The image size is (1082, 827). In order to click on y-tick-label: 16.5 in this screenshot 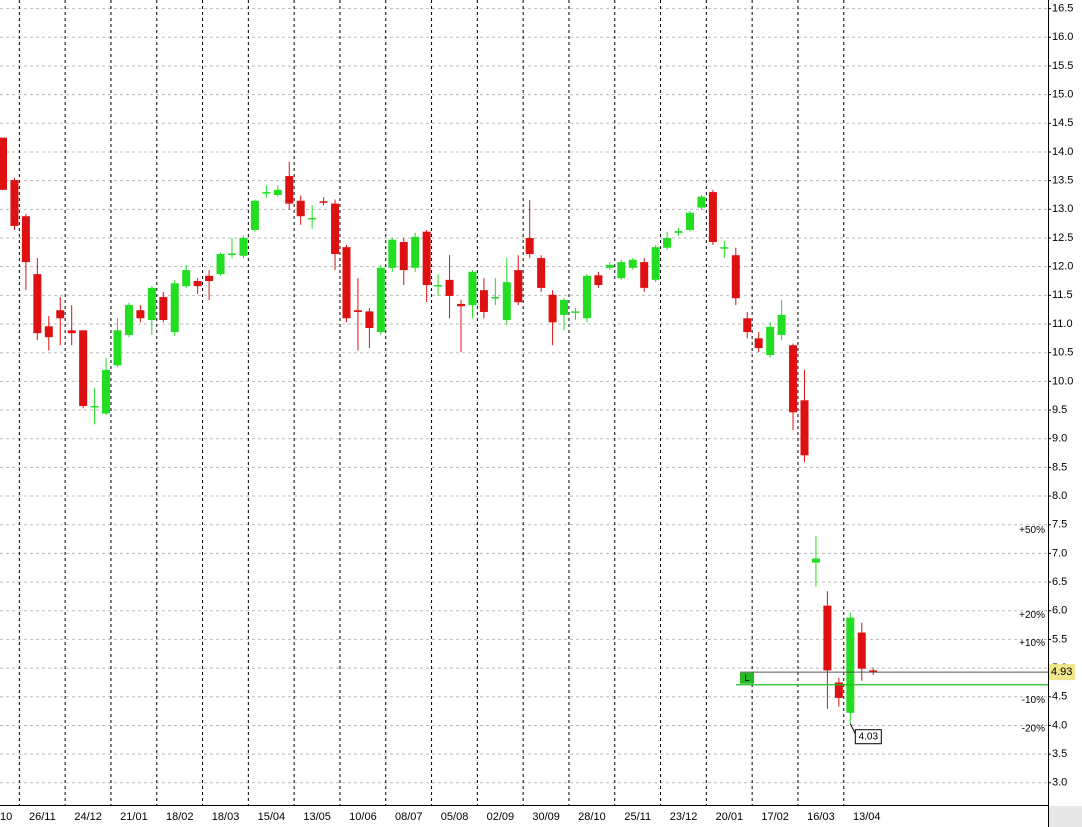, I will do `click(1062, 9)`.